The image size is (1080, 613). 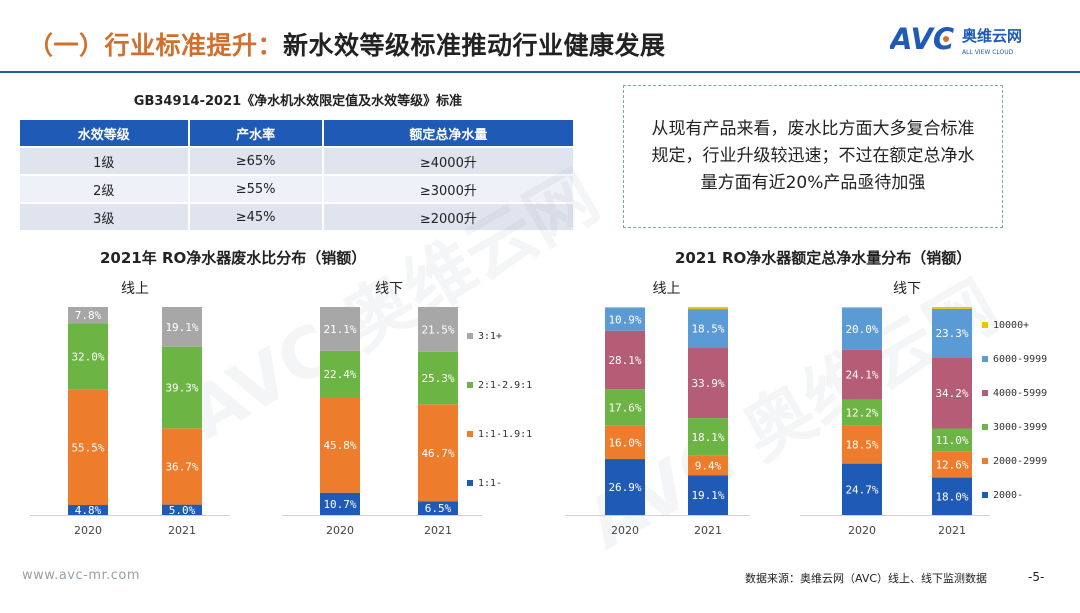 I want to click on data-label: 19.1%, so click(x=707, y=495).